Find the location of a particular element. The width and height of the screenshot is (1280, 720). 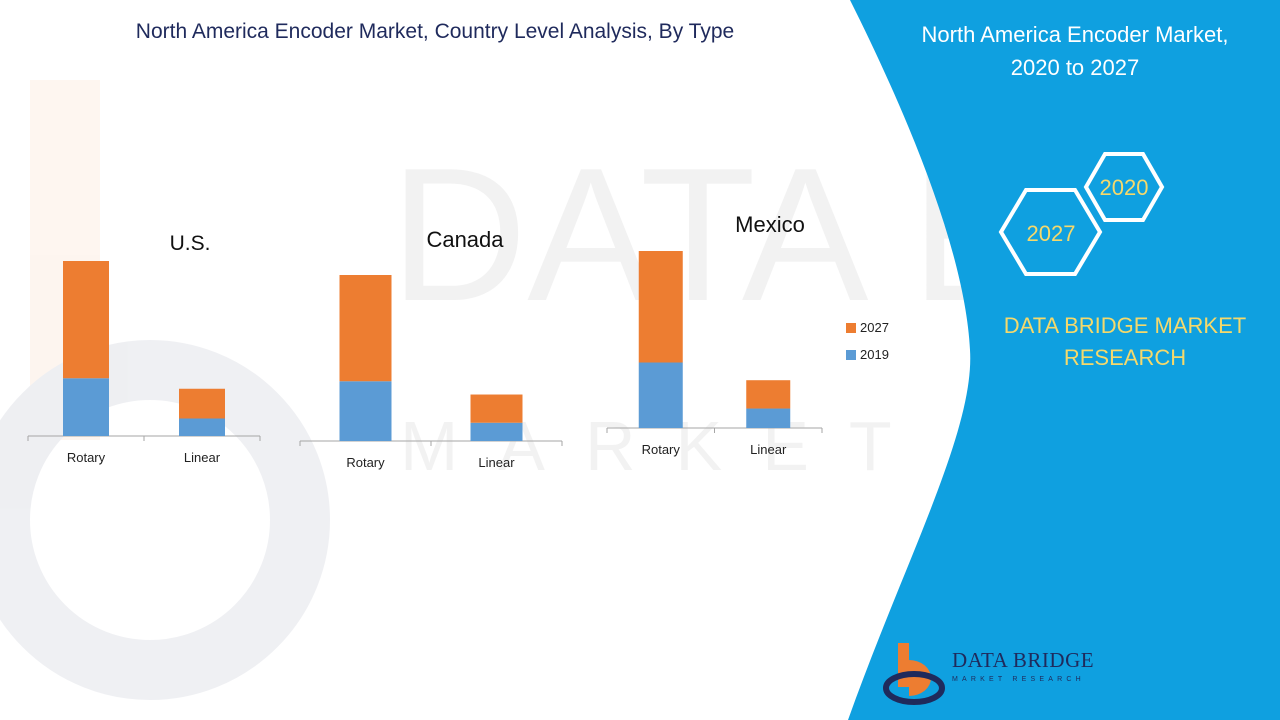

bar-canada-rotary-2019 is located at coordinates (365, 411).